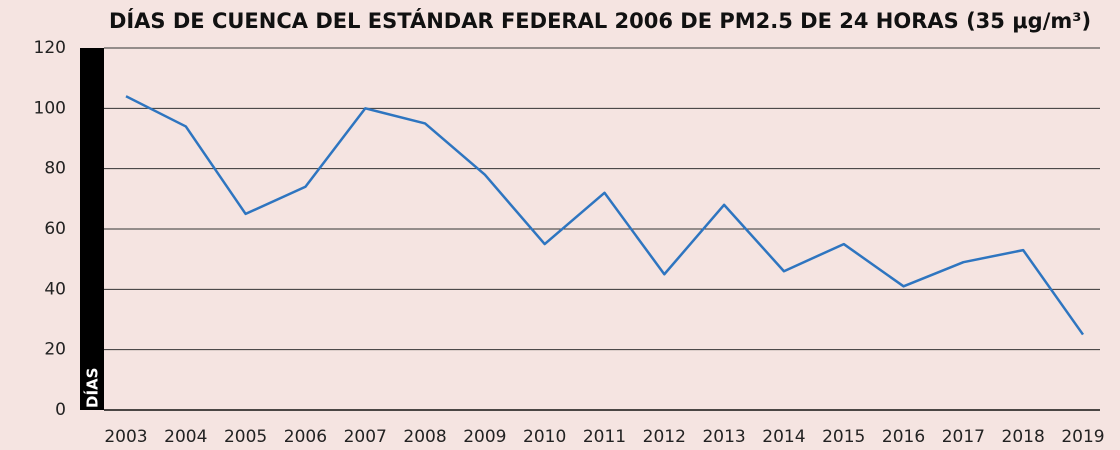 Image resolution: width=1120 pixels, height=450 pixels. Describe the element at coordinates (903, 437) in the screenshot. I see `x-tick-label: 2016` at that location.